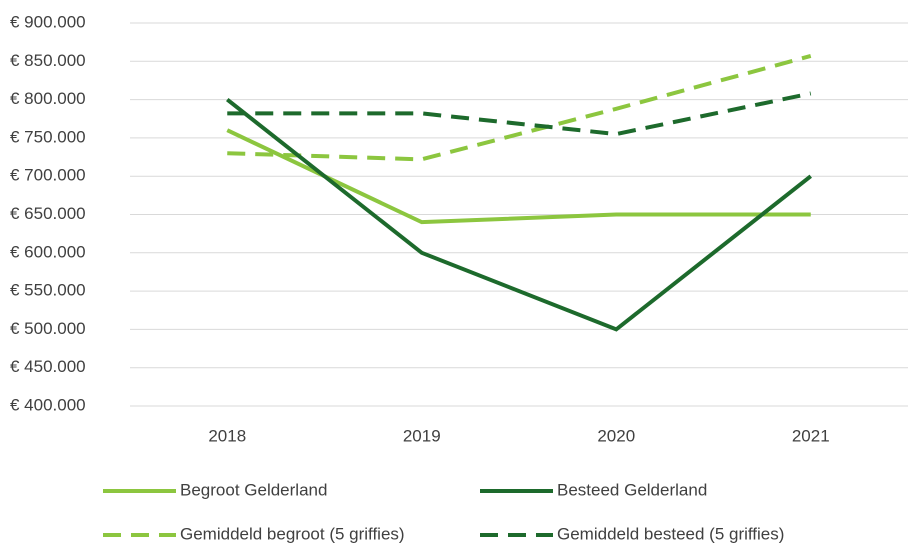  What do you see at coordinates (811, 435) in the screenshot?
I see `x-tick-label: 2021` at bounding box center [811, 435].